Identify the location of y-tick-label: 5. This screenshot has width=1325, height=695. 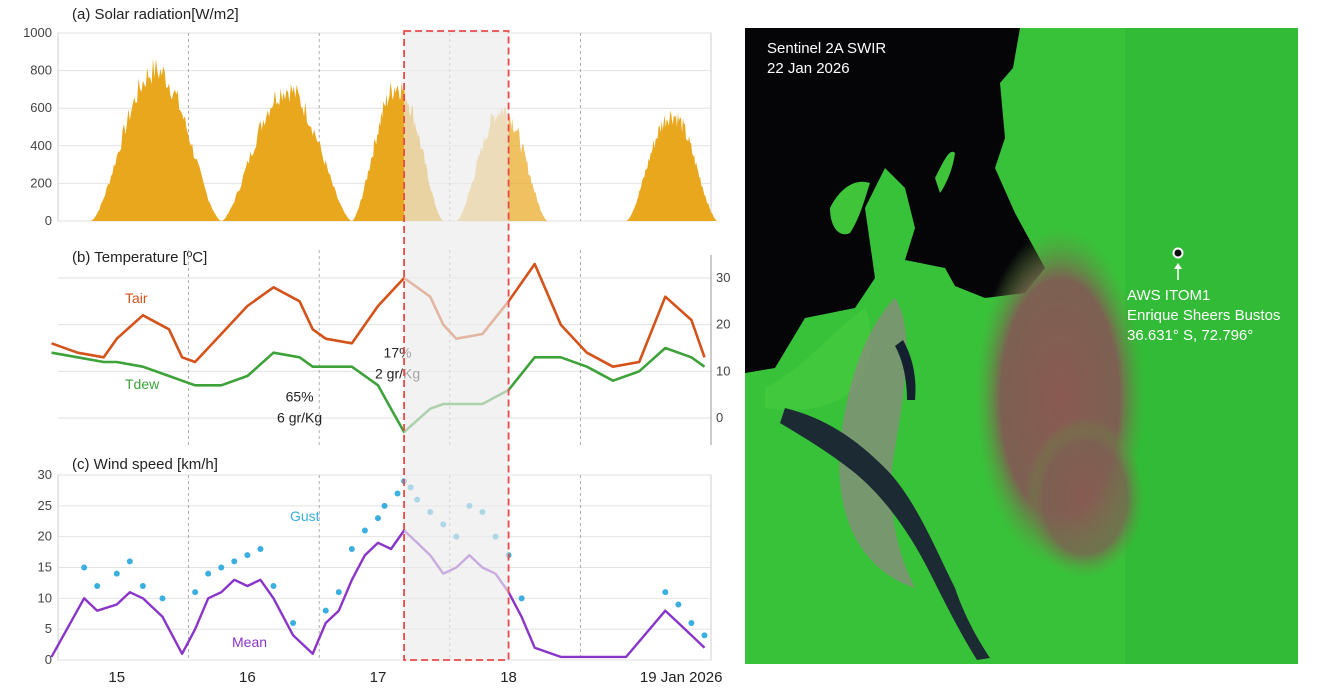
(48, 628).